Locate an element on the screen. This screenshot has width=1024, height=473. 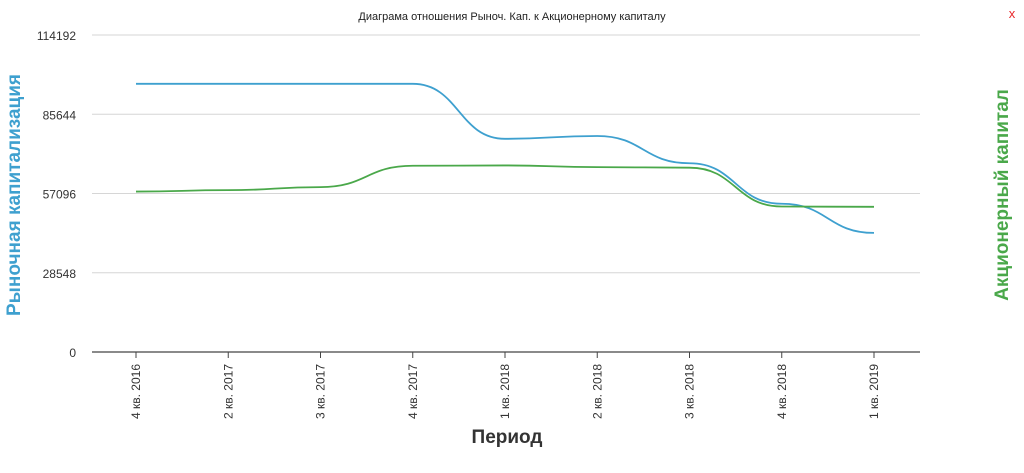
x-tick-label: 3 кв. 2017 is located at coordinates (321, 391).